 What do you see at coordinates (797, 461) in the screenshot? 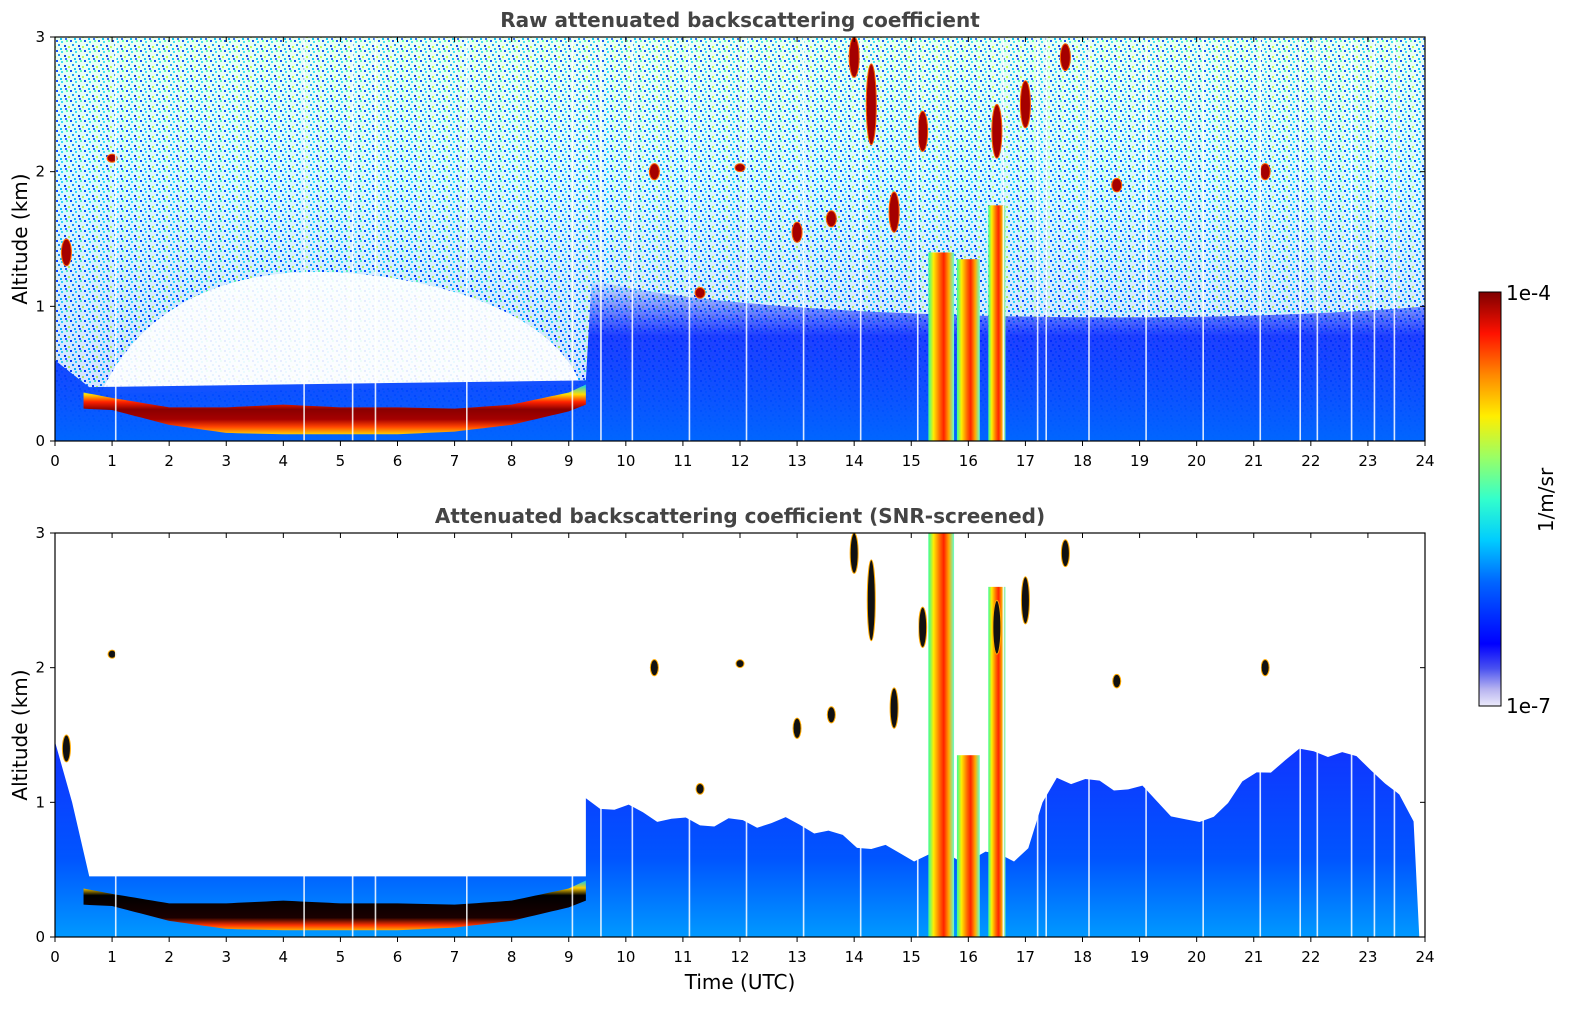
I see `x-tick-label: 13` at bounding box center [797, 461].